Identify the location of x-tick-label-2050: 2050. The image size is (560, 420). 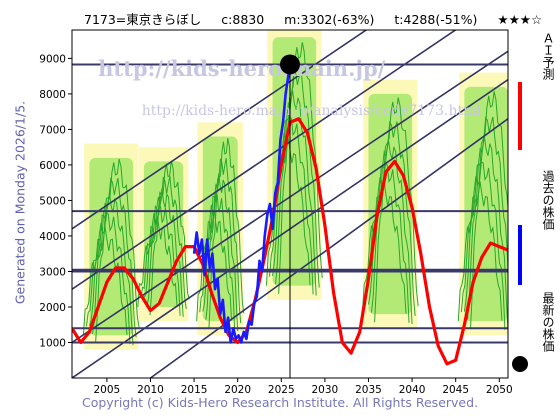
(499, 390).